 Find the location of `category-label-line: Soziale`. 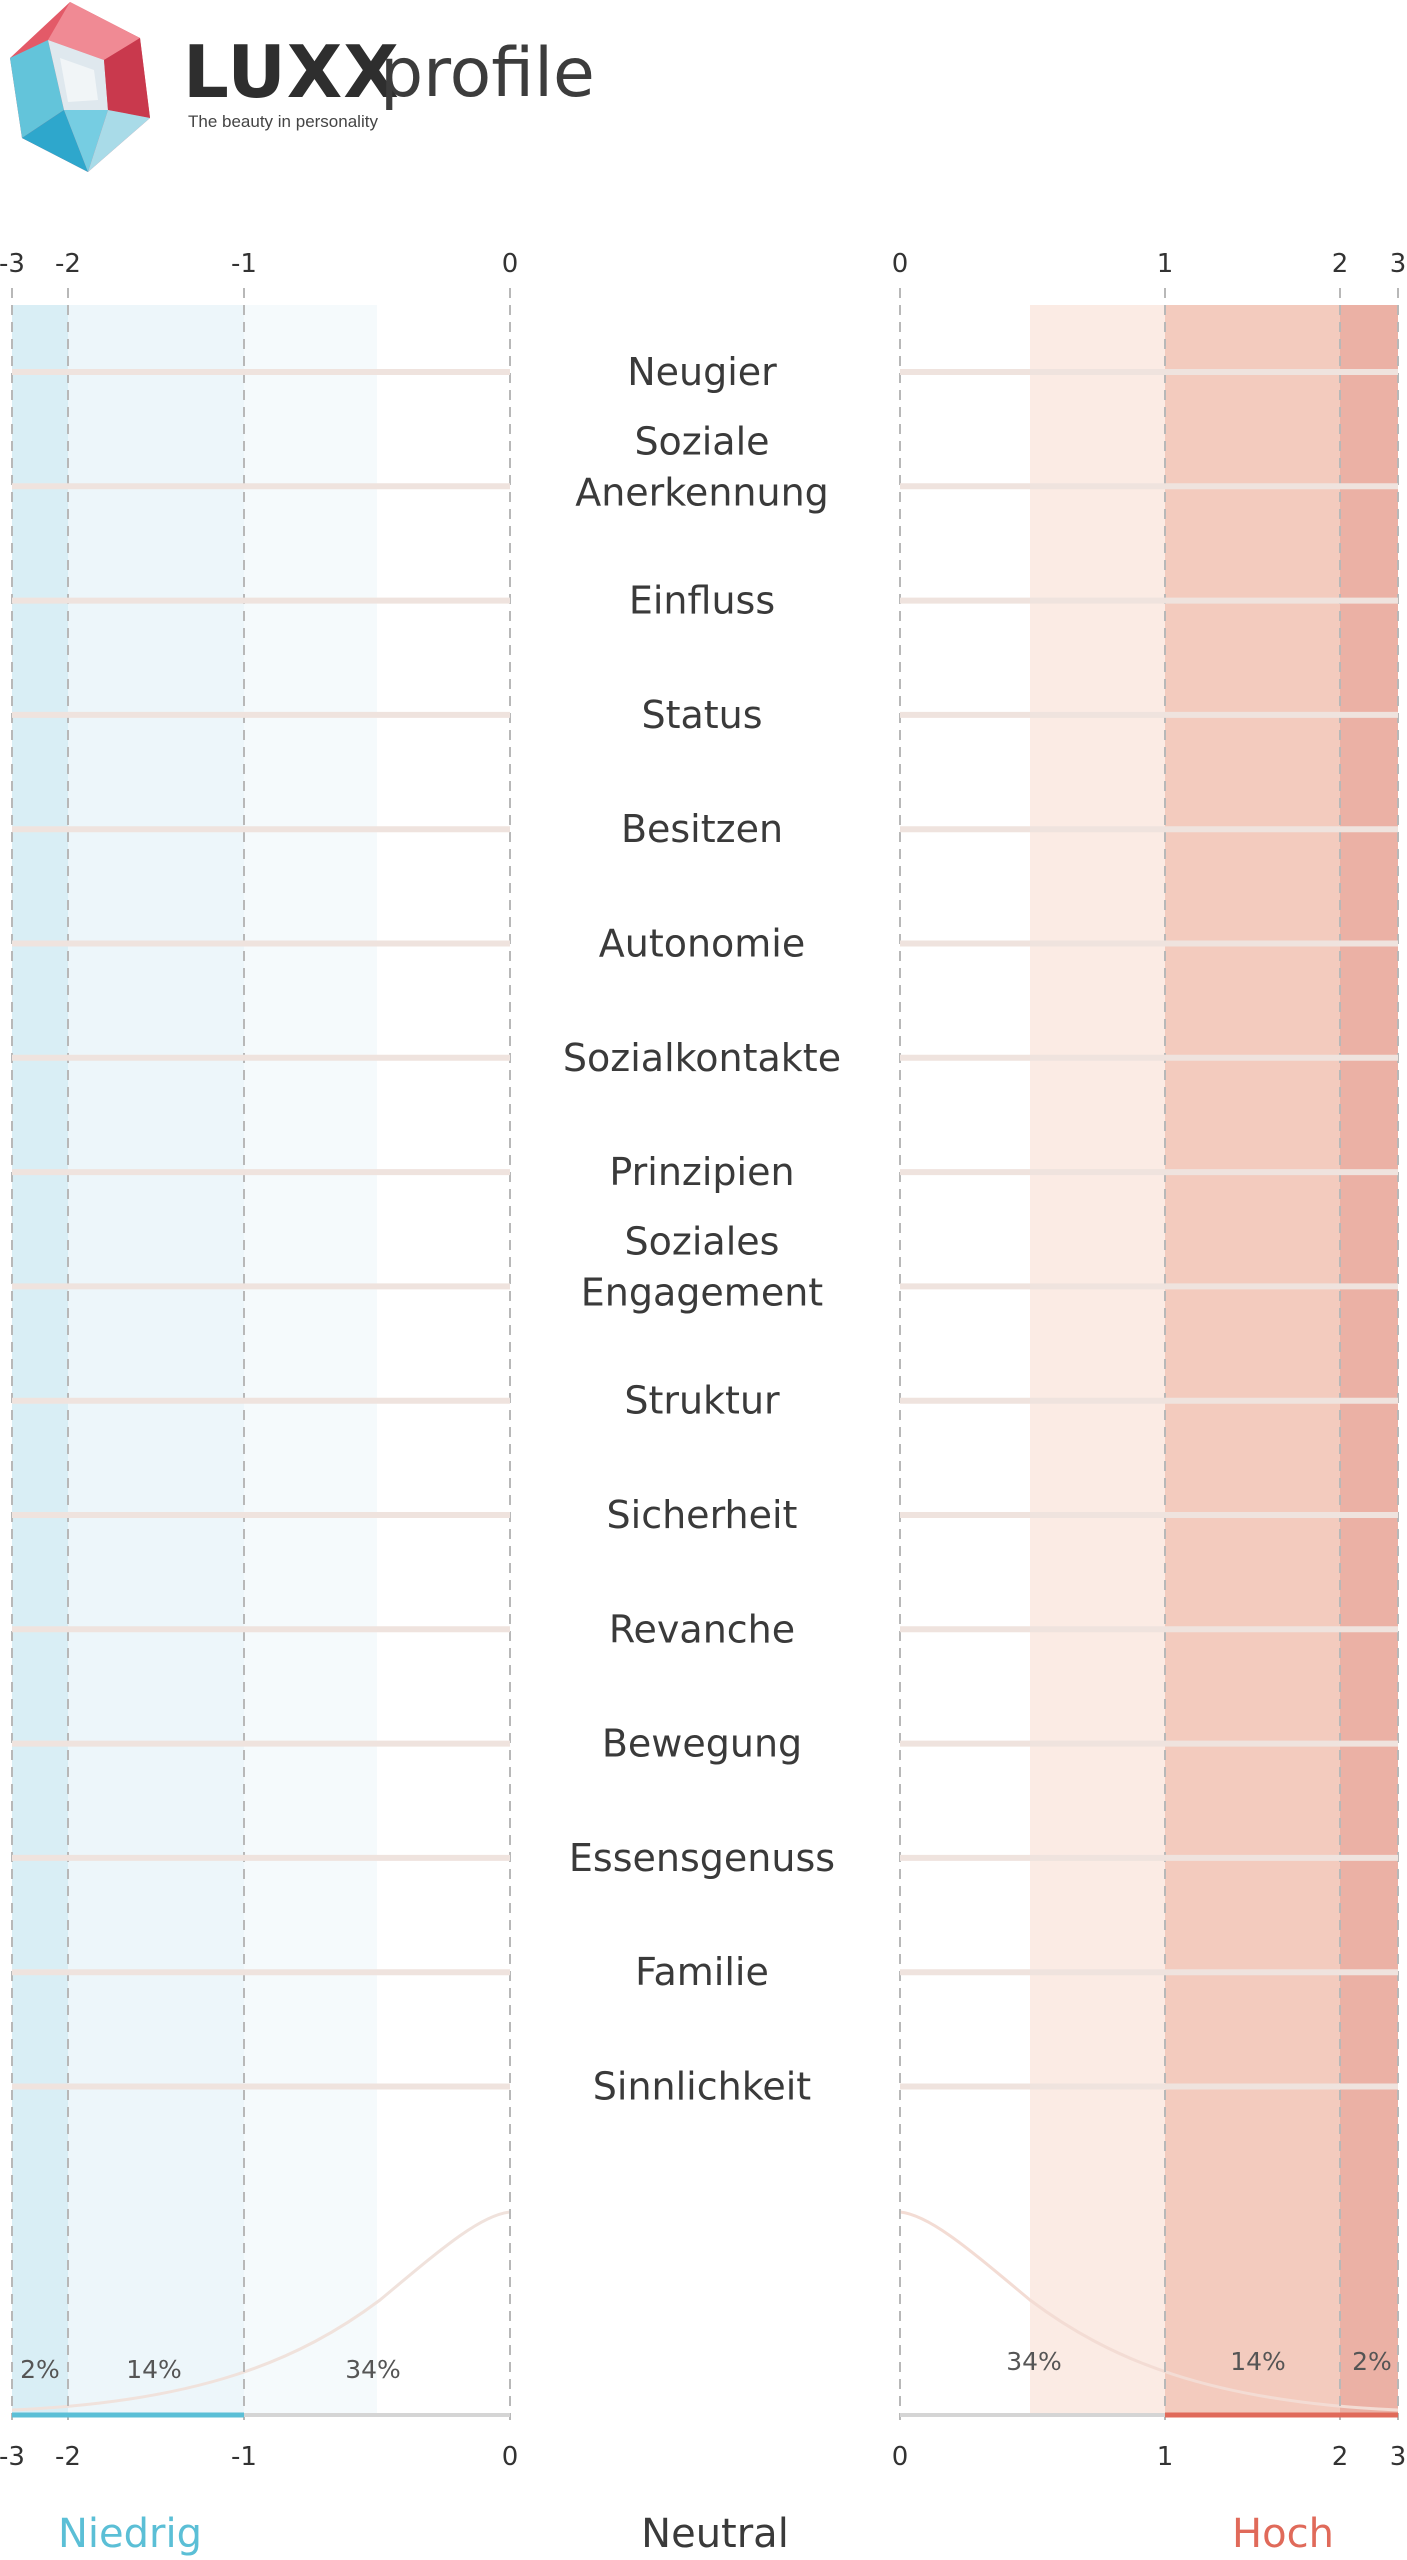

category-label-line: Soziale is located at coordinates (701, 441).